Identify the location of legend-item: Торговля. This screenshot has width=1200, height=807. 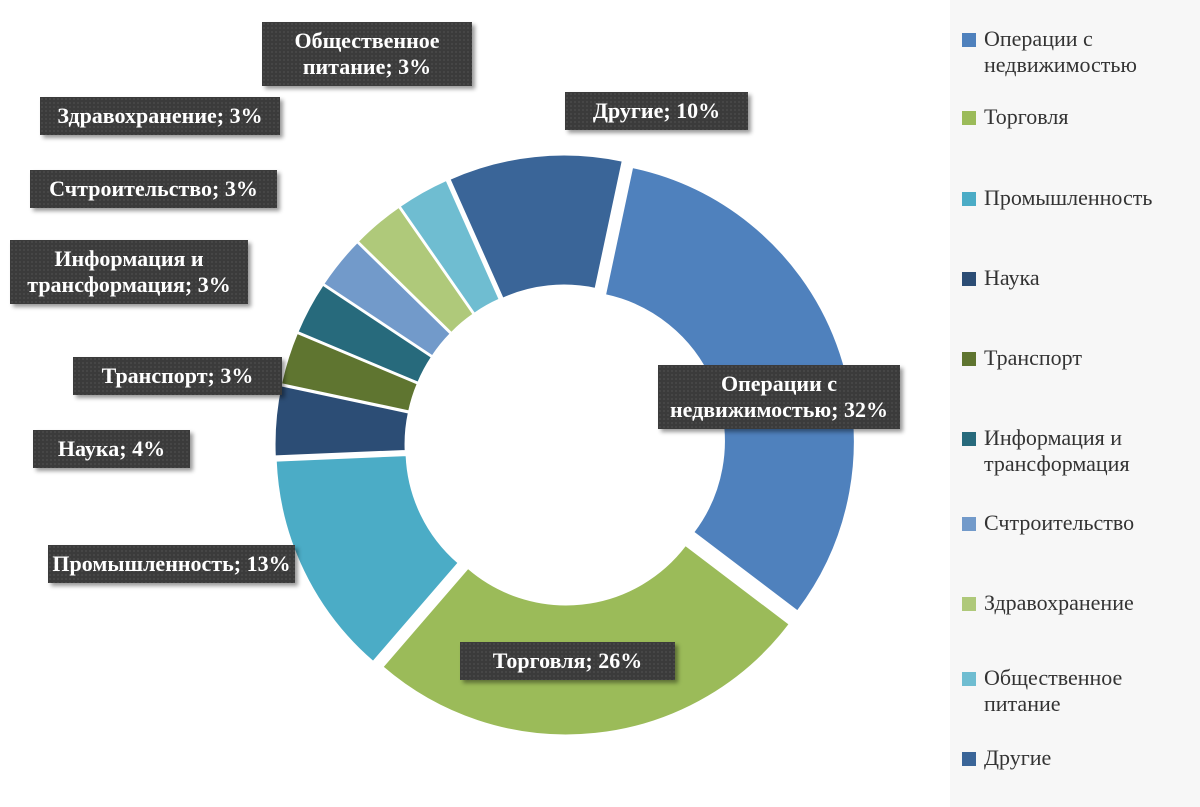
(1073, 117).